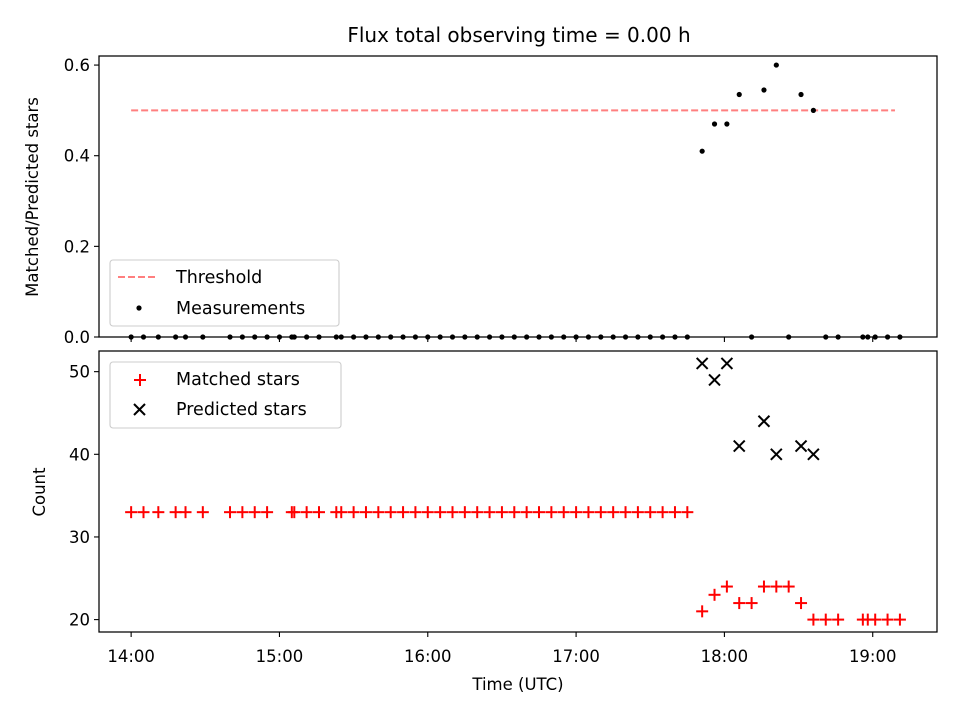 The height and width of the screenshot is (724, 960). I want to click on bottom-legend: Matched stars Predicted stars, so click(225, 395).